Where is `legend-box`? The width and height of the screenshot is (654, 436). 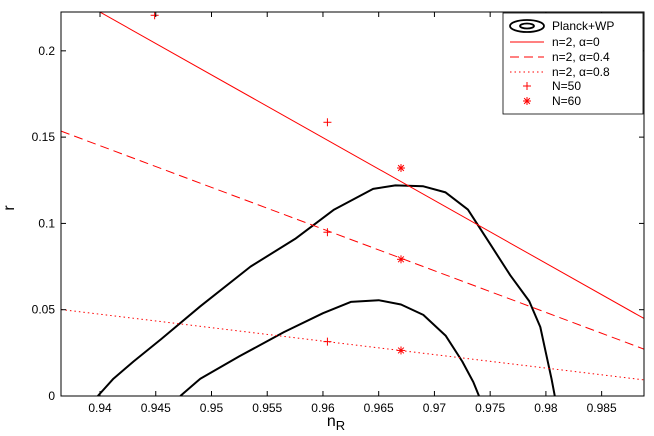
legend-box is located at coordinates (573, 63).